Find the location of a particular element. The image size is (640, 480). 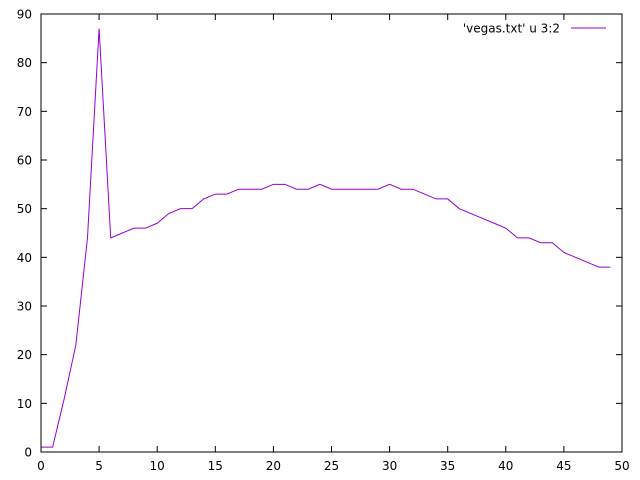

x-tick-label: 0 is located at coordinates (41, 466).